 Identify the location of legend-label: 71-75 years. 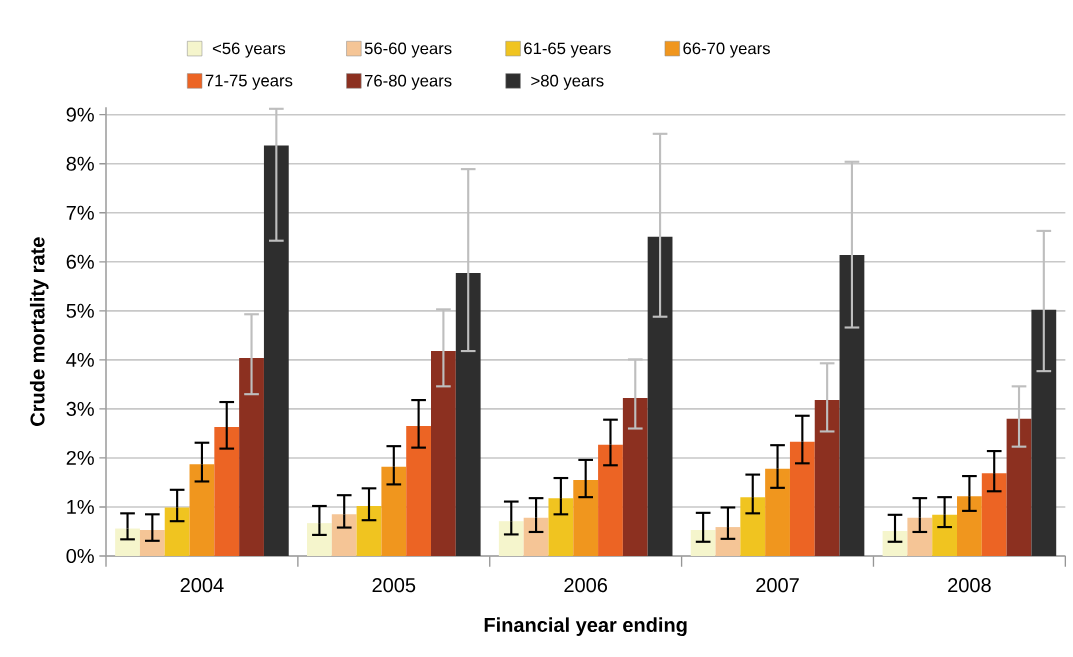
(249, 82).